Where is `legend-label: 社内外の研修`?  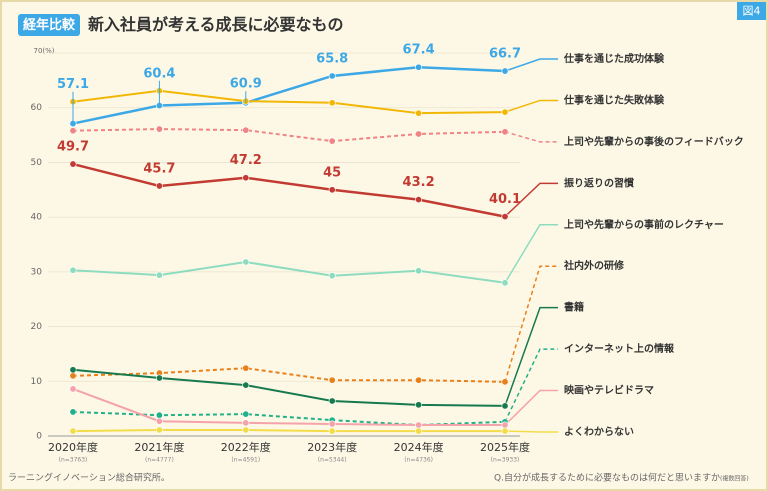
legend-label: 社内外の研修 is located at coordinates (594, 265).